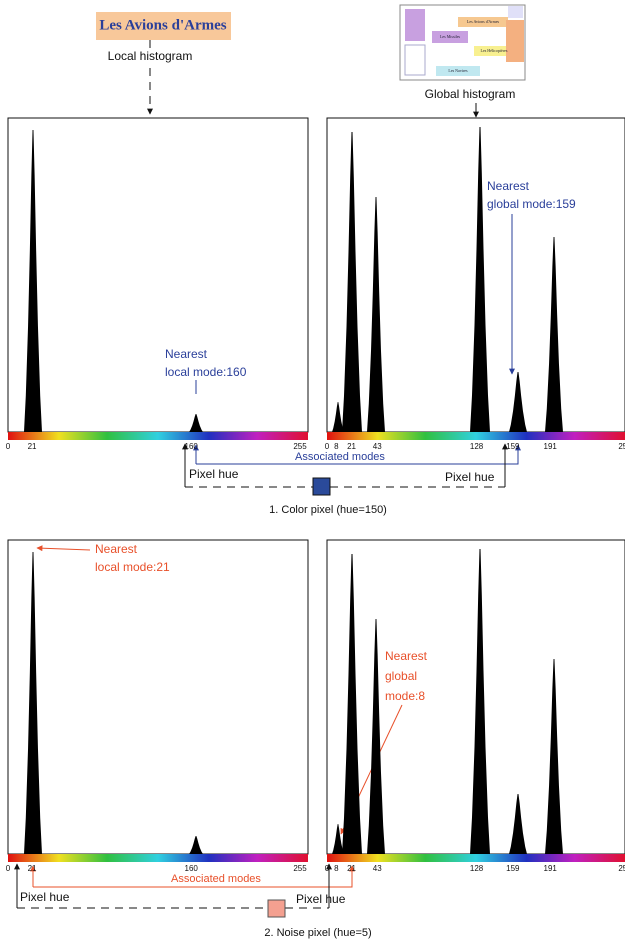  Describe the element at coordinates (317, 933) in the screenshot. I see `caption: 2. Noise pixel (hue=5)` at that location.